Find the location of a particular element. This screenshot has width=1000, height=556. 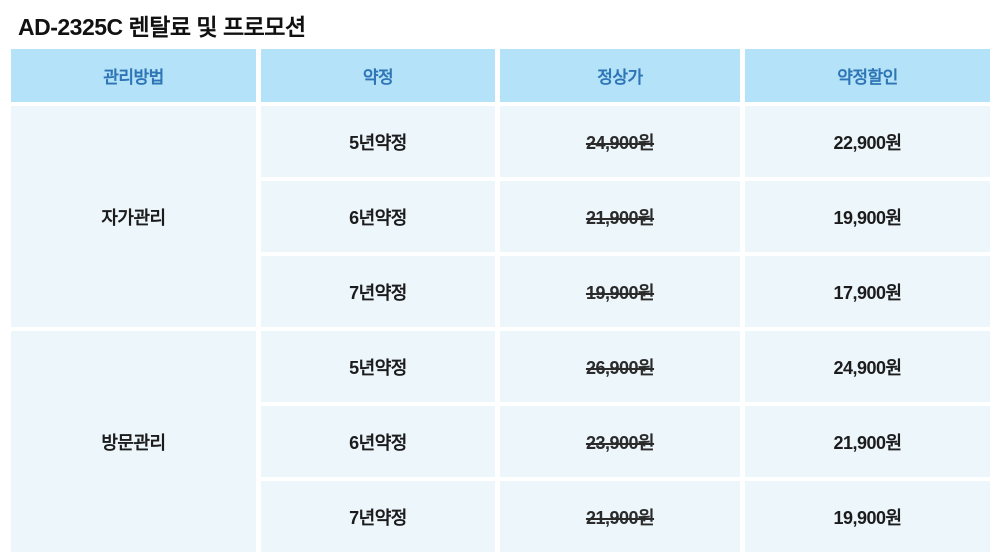

cell-regular-price: 19,900원 is located at coordinates (620, 291).